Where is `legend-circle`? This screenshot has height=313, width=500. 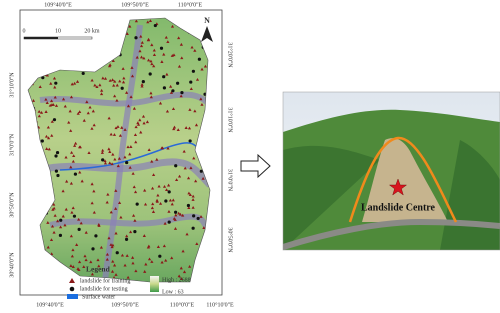
legend-circle is located at coordinates (72, 289).